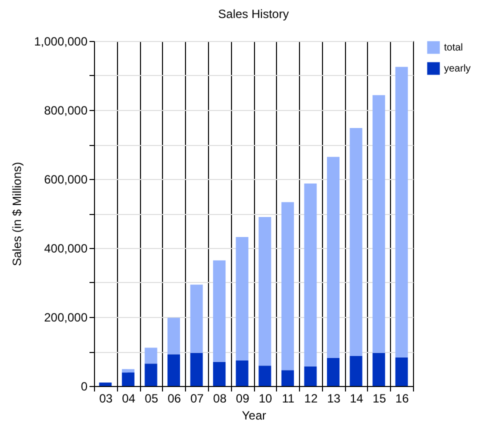  What do you see at coordinates (243, 399) in the screenshot?
I see `x-tick-label: 09` at bounding box center [243, 399].